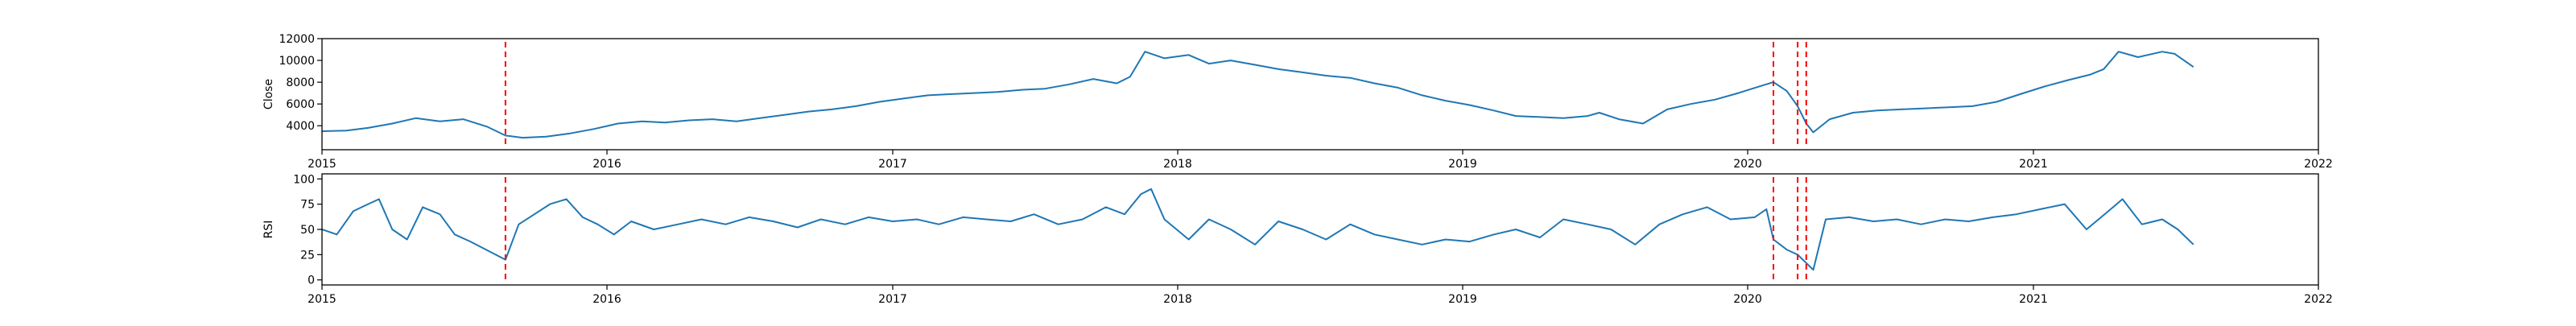  What do you see at coordinates (300, 104) in the screenshot?
I see `y-tick-label: 6000` at bounding box center [300, 104].